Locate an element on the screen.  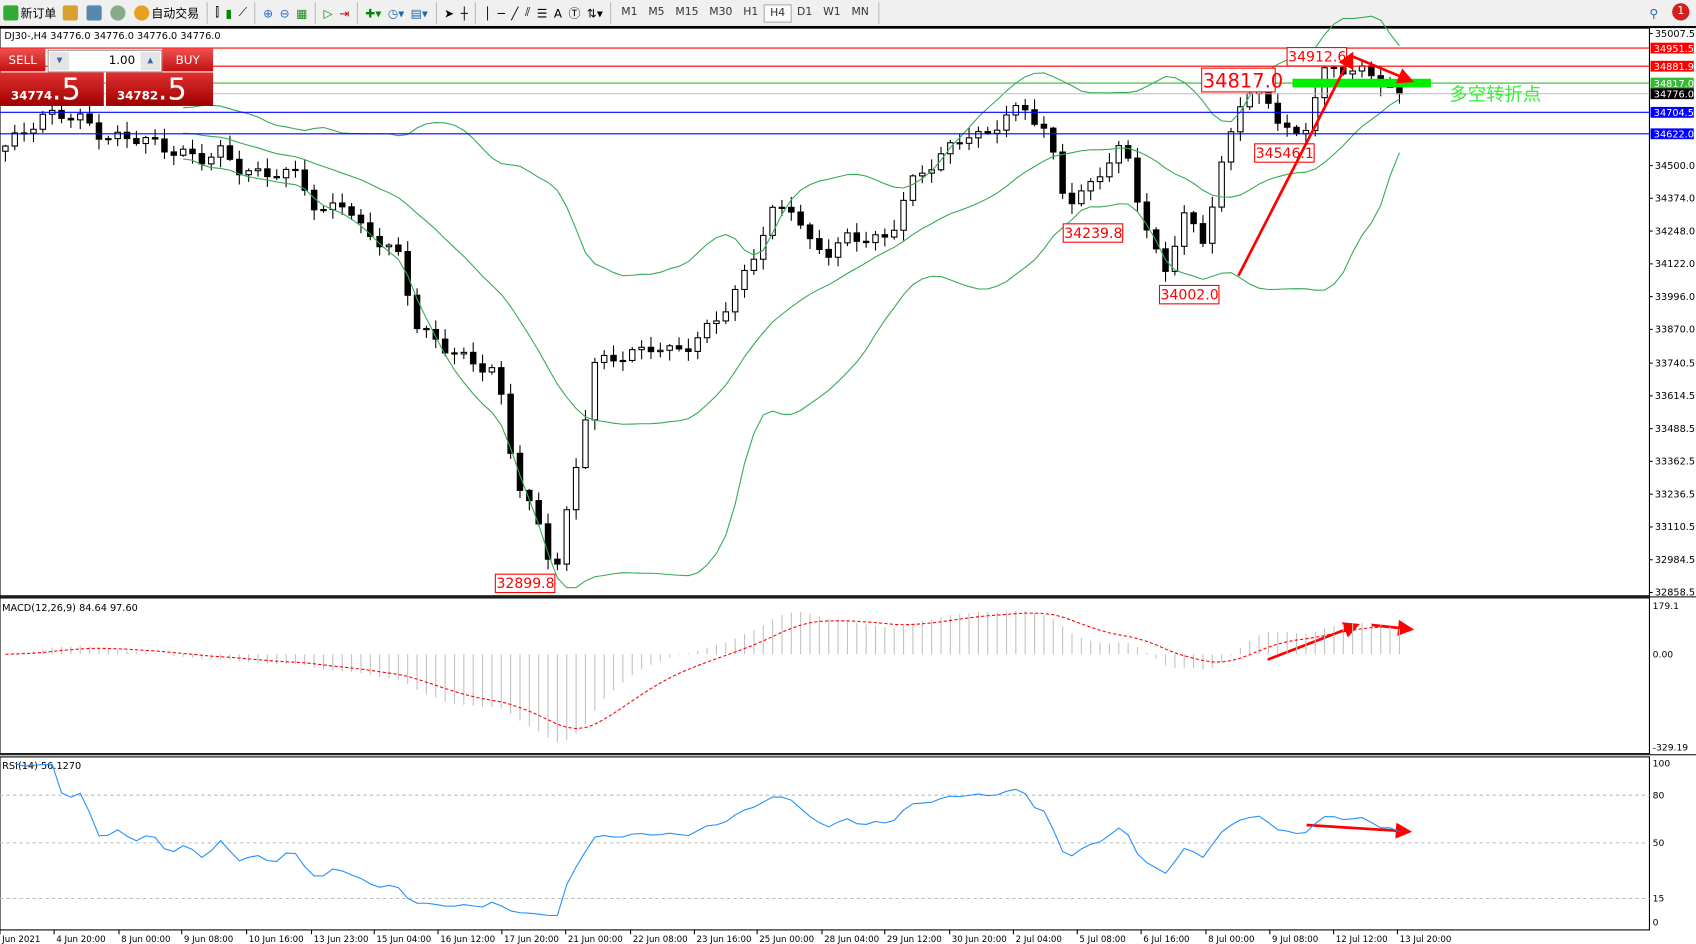
lot-decrease-button: ▼ is located at coordinates (59, 61).